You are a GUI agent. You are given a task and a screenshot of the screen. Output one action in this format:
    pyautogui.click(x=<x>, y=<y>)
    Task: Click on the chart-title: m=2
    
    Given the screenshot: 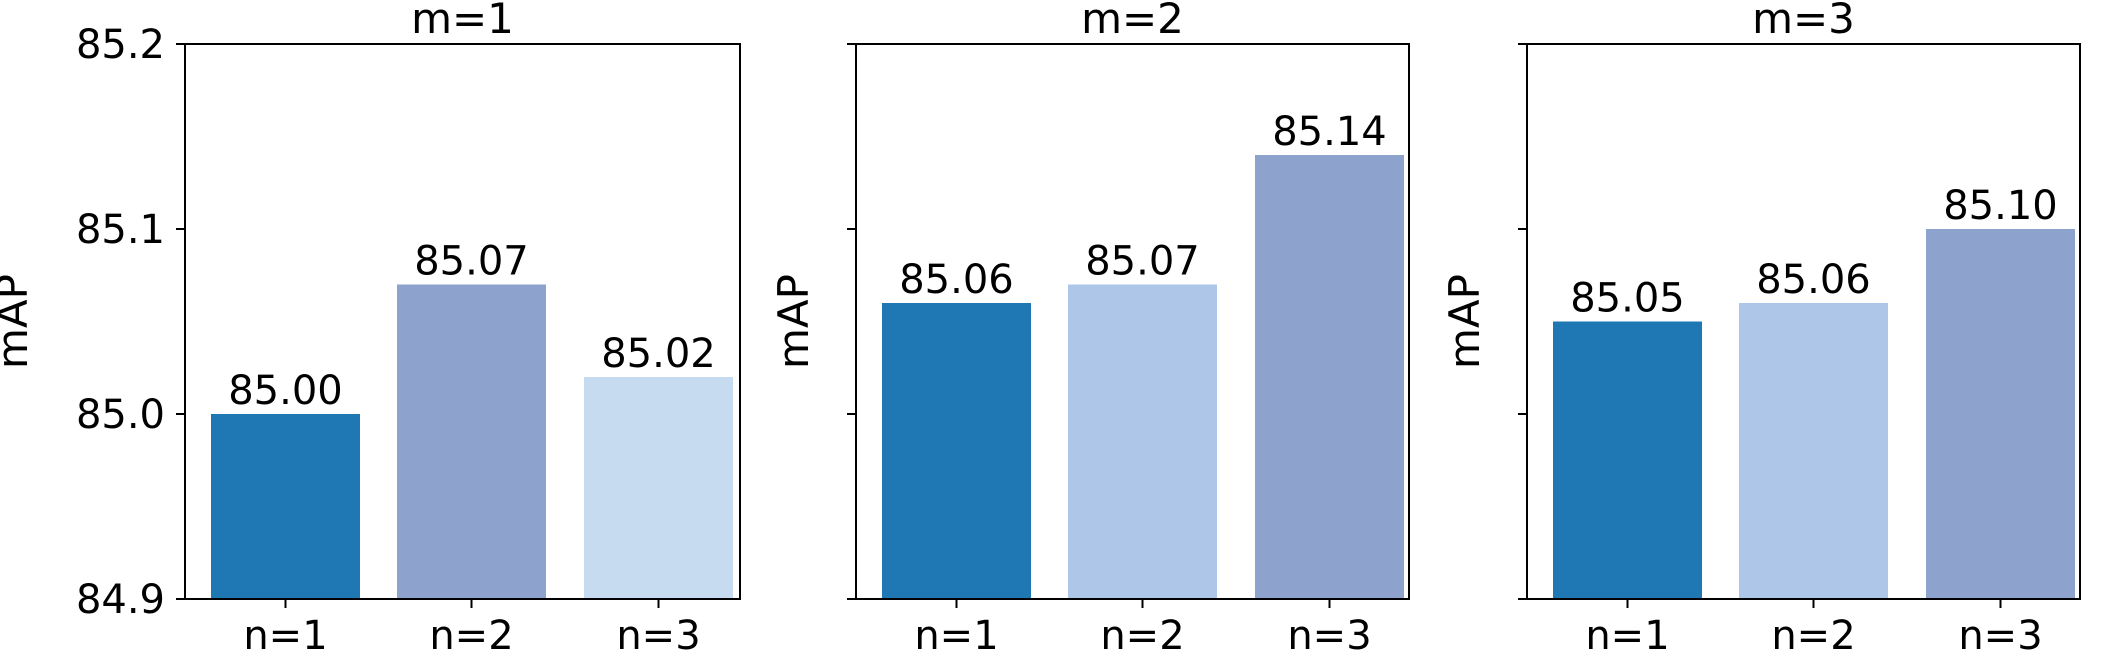 What is the action you would take?
    pyautogui.click(x=1132, y=21)
    